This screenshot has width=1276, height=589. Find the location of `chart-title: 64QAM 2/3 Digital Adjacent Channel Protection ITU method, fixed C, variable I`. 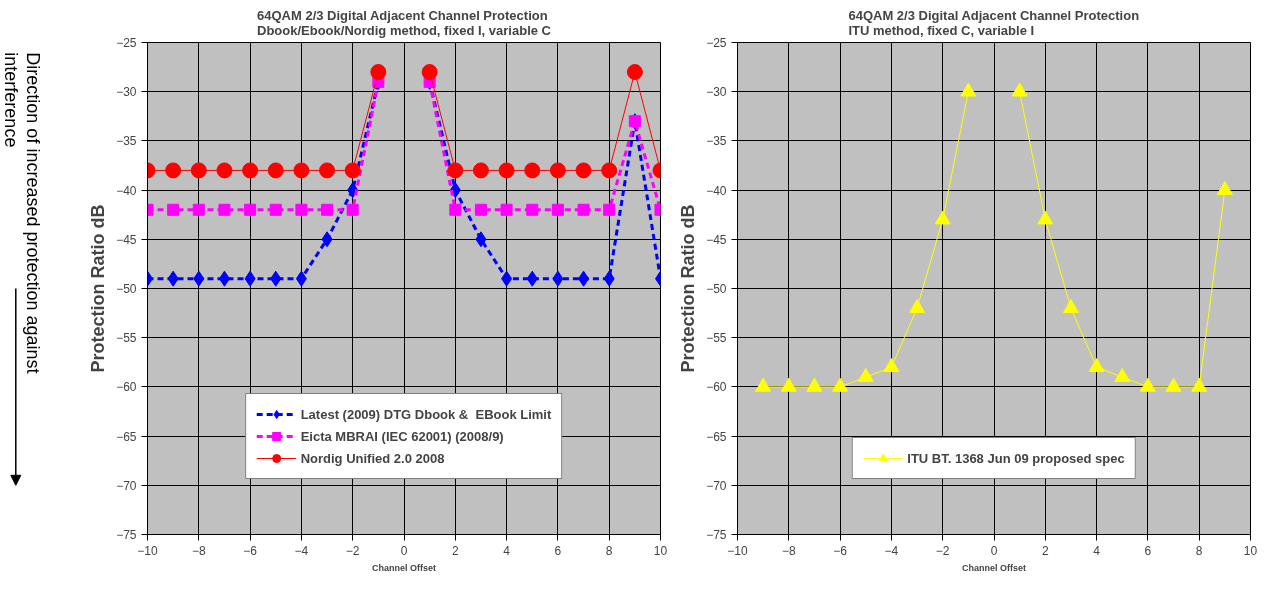

chart-title: 64QAM 2/3 Digital Adjacent Channel Protection ITU method, fixed C, variable I is located at coordinates (994, 22).